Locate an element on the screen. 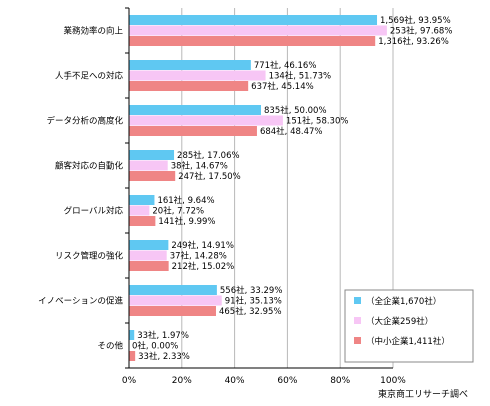 The width and height of the screenshot is (490, 406). data-label: 637社, 45.14% is located at coordinates (282, 86).